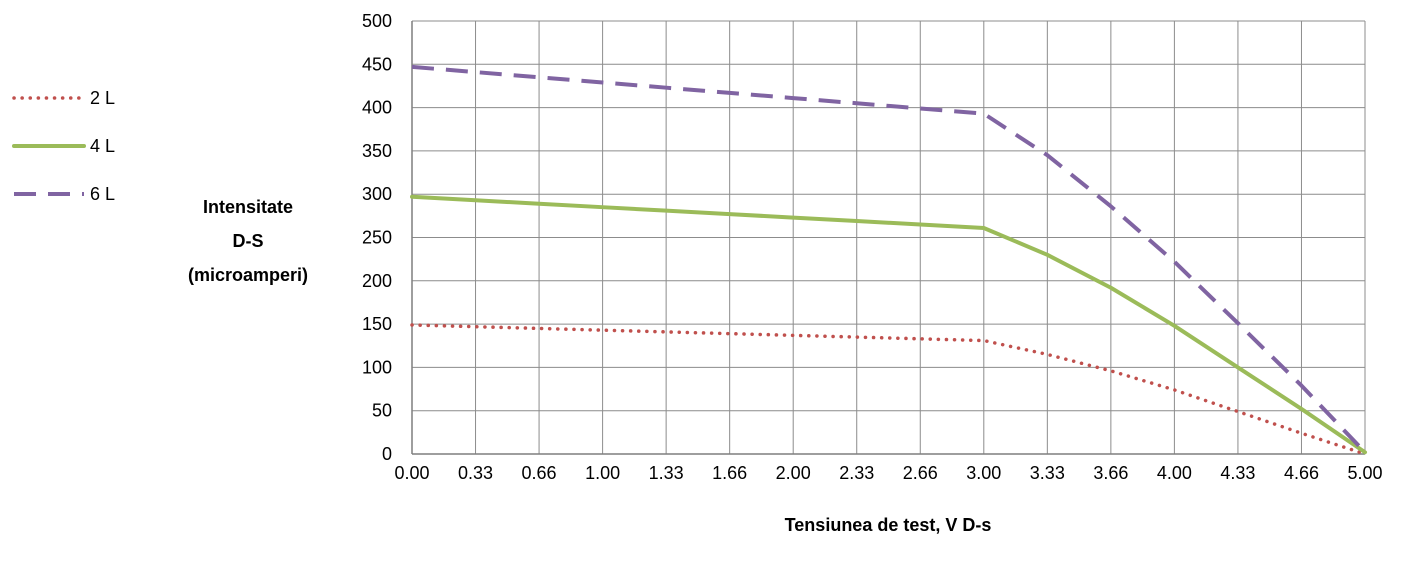  I want to click on y-tick-label: 450, so click(377, 64).